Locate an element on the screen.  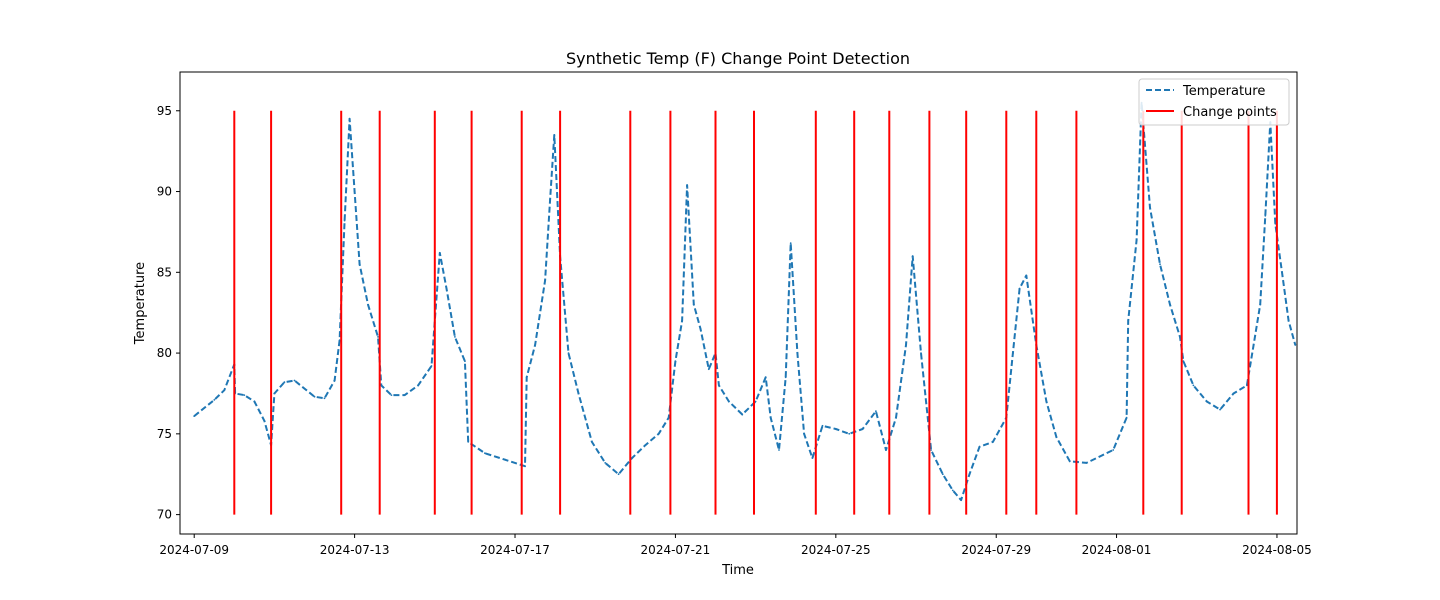
y-tick-label: 85 is located at coordinates (164, 272).